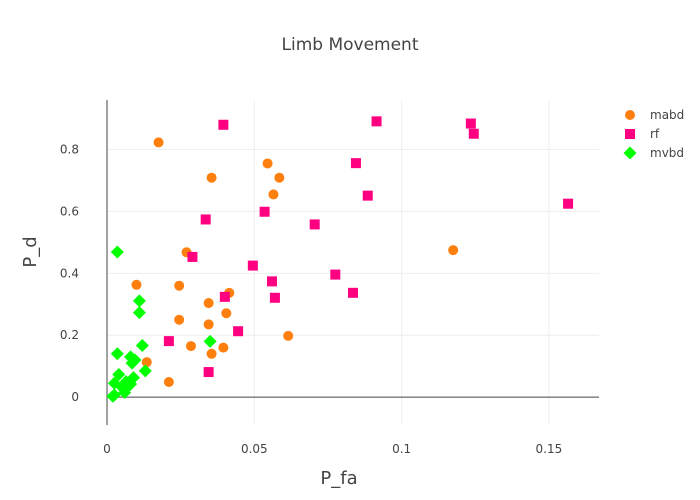 This screenshot has height=500, width=700. I want to click on x-axis-title: P_fa, so click(338, 478).